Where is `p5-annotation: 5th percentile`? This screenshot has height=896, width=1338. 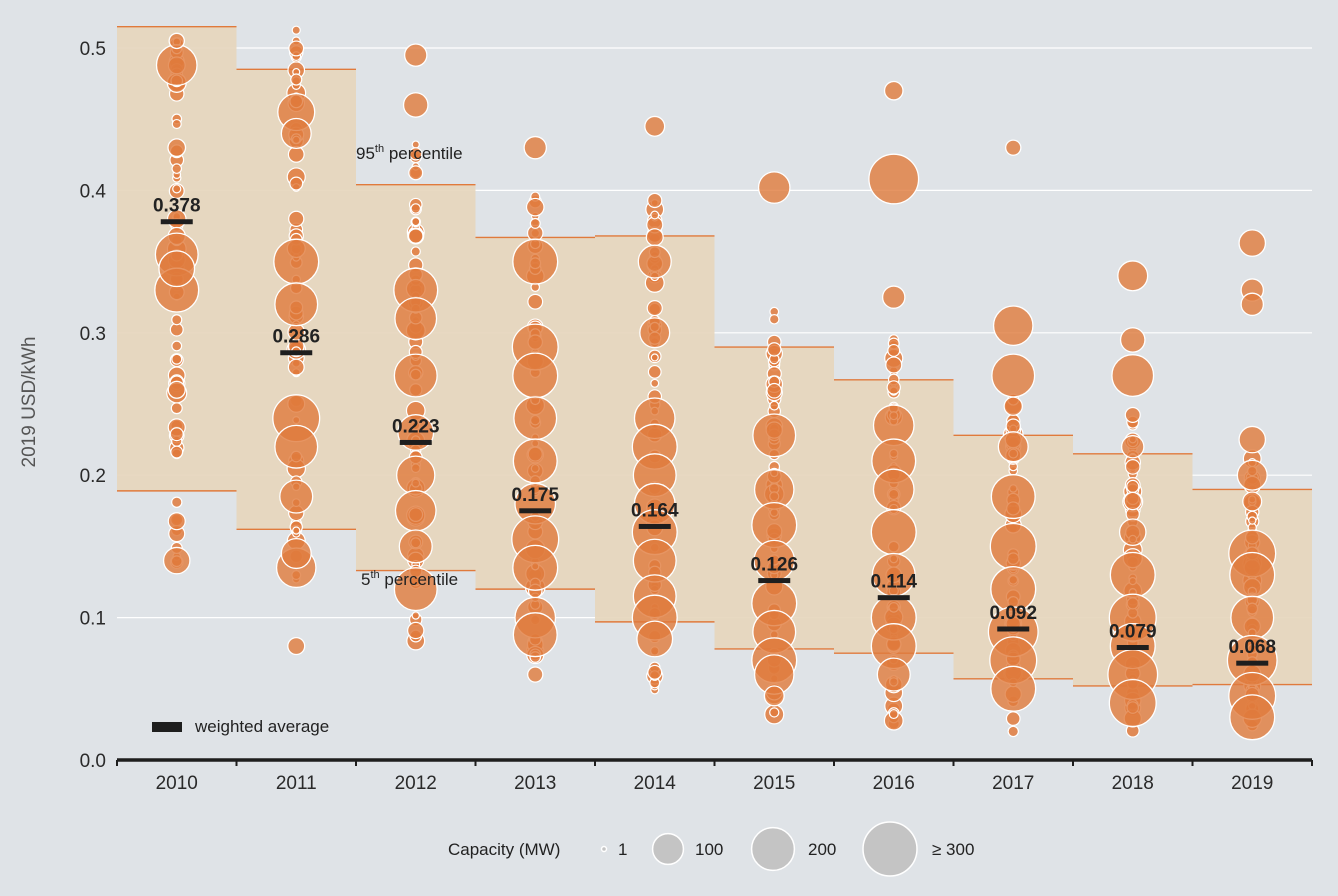 p5-annotation: 5th percentile is located at coordinates (409, 579).